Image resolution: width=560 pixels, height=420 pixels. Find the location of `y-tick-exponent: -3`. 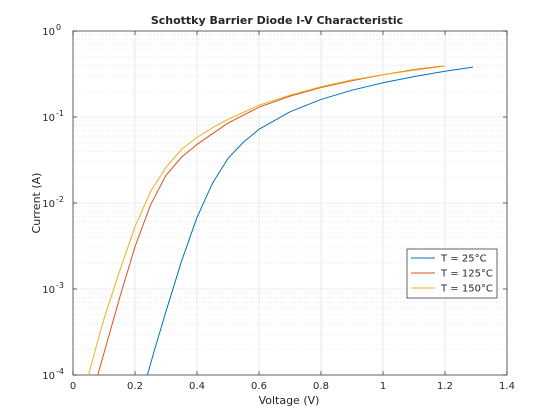

y-tick-exponent: -3 is located at coordinates (60, 285).